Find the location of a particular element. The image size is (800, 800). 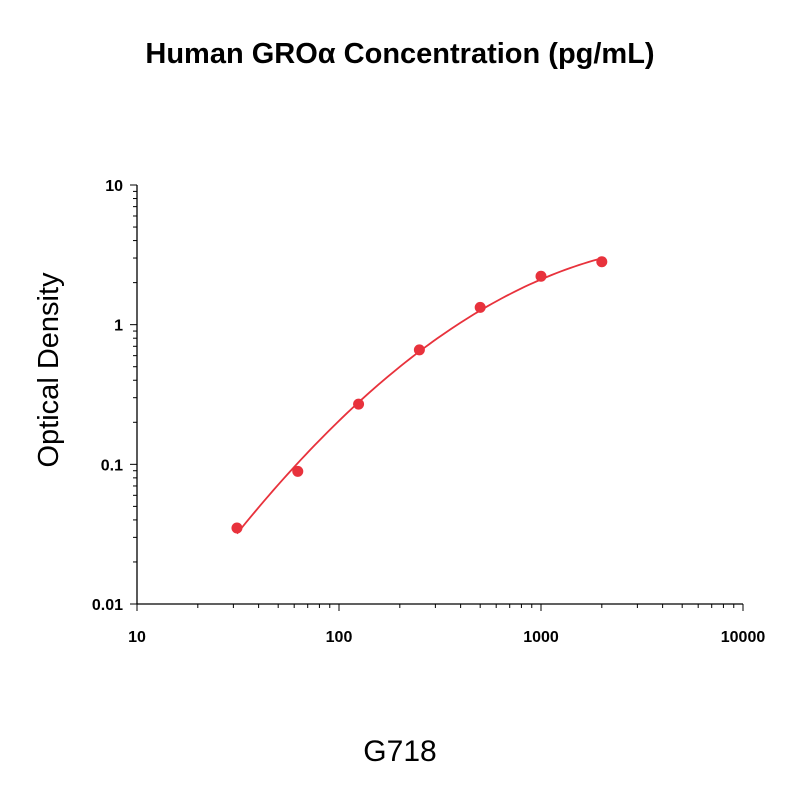

y-tick-label: 10 is located at coordinates (114, 186).